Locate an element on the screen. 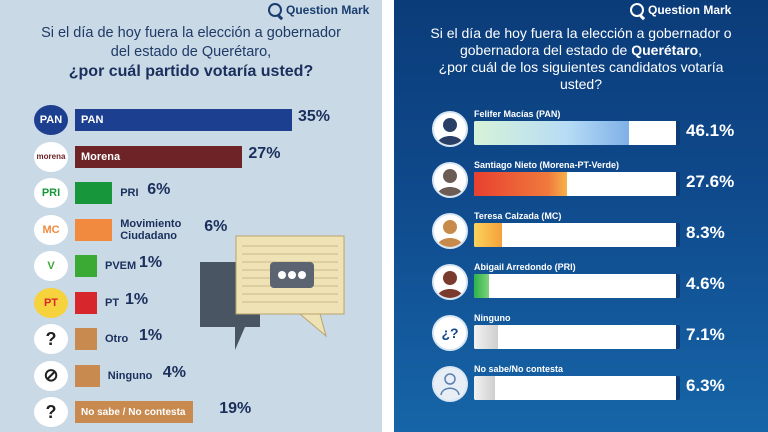 The image size is (768, 432). mc-candidate-avatar is located at coordinates (450, 231).